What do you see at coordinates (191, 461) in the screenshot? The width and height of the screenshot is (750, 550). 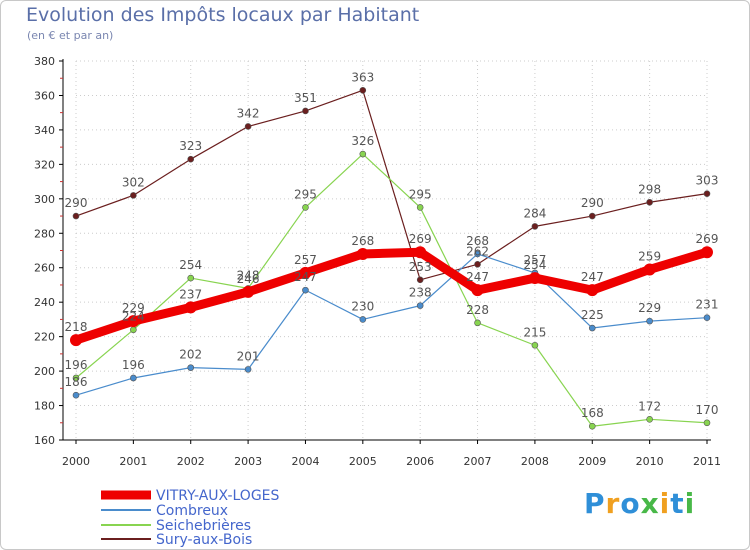 I see `x-tick-label-2002: 2002` at bounding box center [191, 461].